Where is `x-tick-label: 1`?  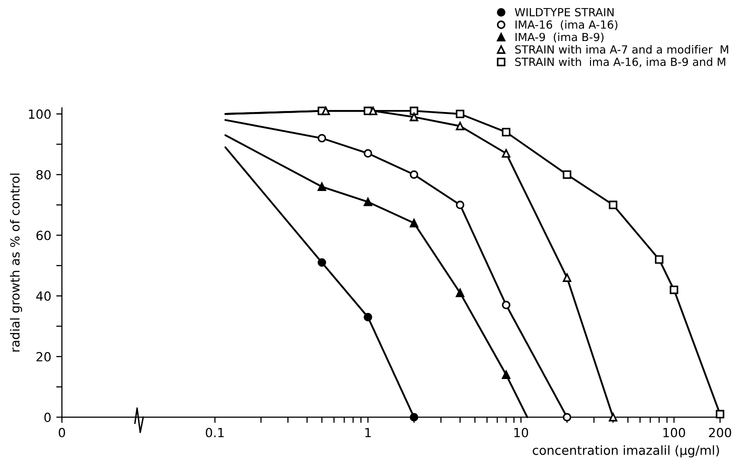
x-tick-label: 1 is located at coordinates (368, 433).